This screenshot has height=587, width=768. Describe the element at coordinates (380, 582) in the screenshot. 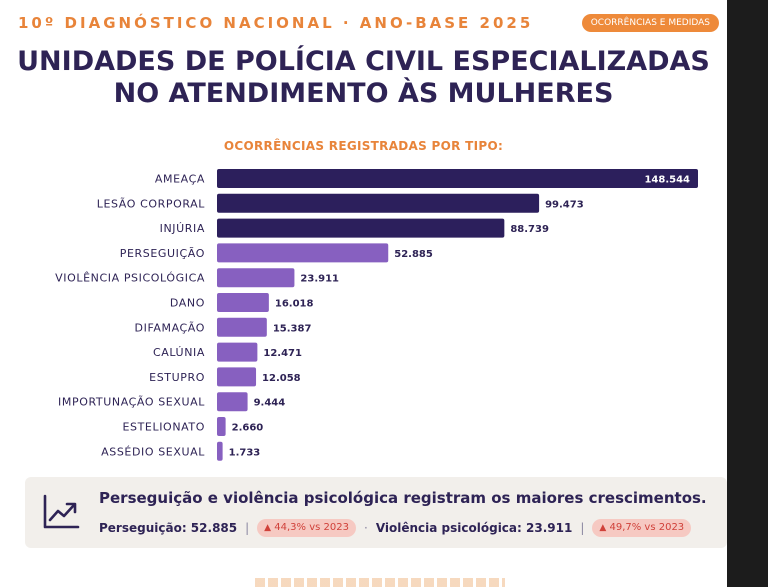

I see `next-section-heading-cutoff` at that location.